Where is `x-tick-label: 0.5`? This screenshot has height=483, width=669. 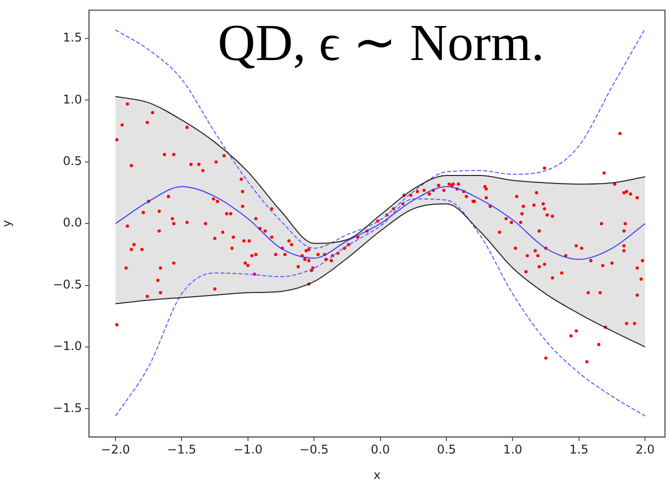
x-tick-label: 0.5 is located at coordinates (446, 449).